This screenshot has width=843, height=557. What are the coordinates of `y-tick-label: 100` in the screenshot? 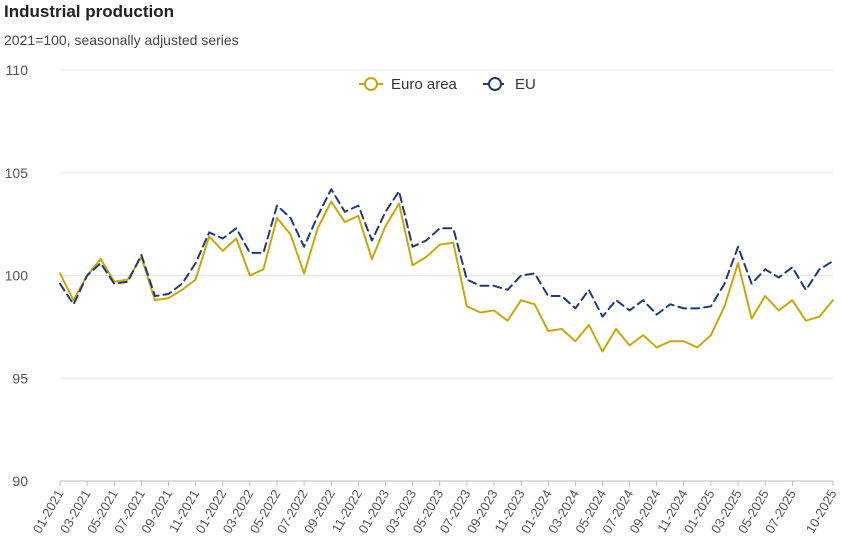 It's located at (17, 276).